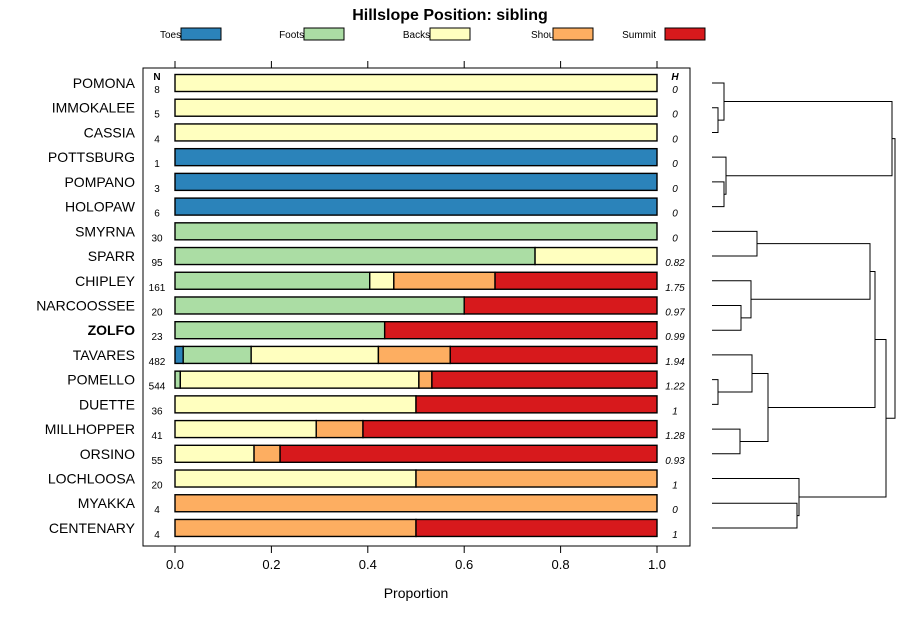 Image resolution: width=900 pixels, height=620 pixels. I want to click on row-pomona: POMONA 8 0, so click(375, 84).